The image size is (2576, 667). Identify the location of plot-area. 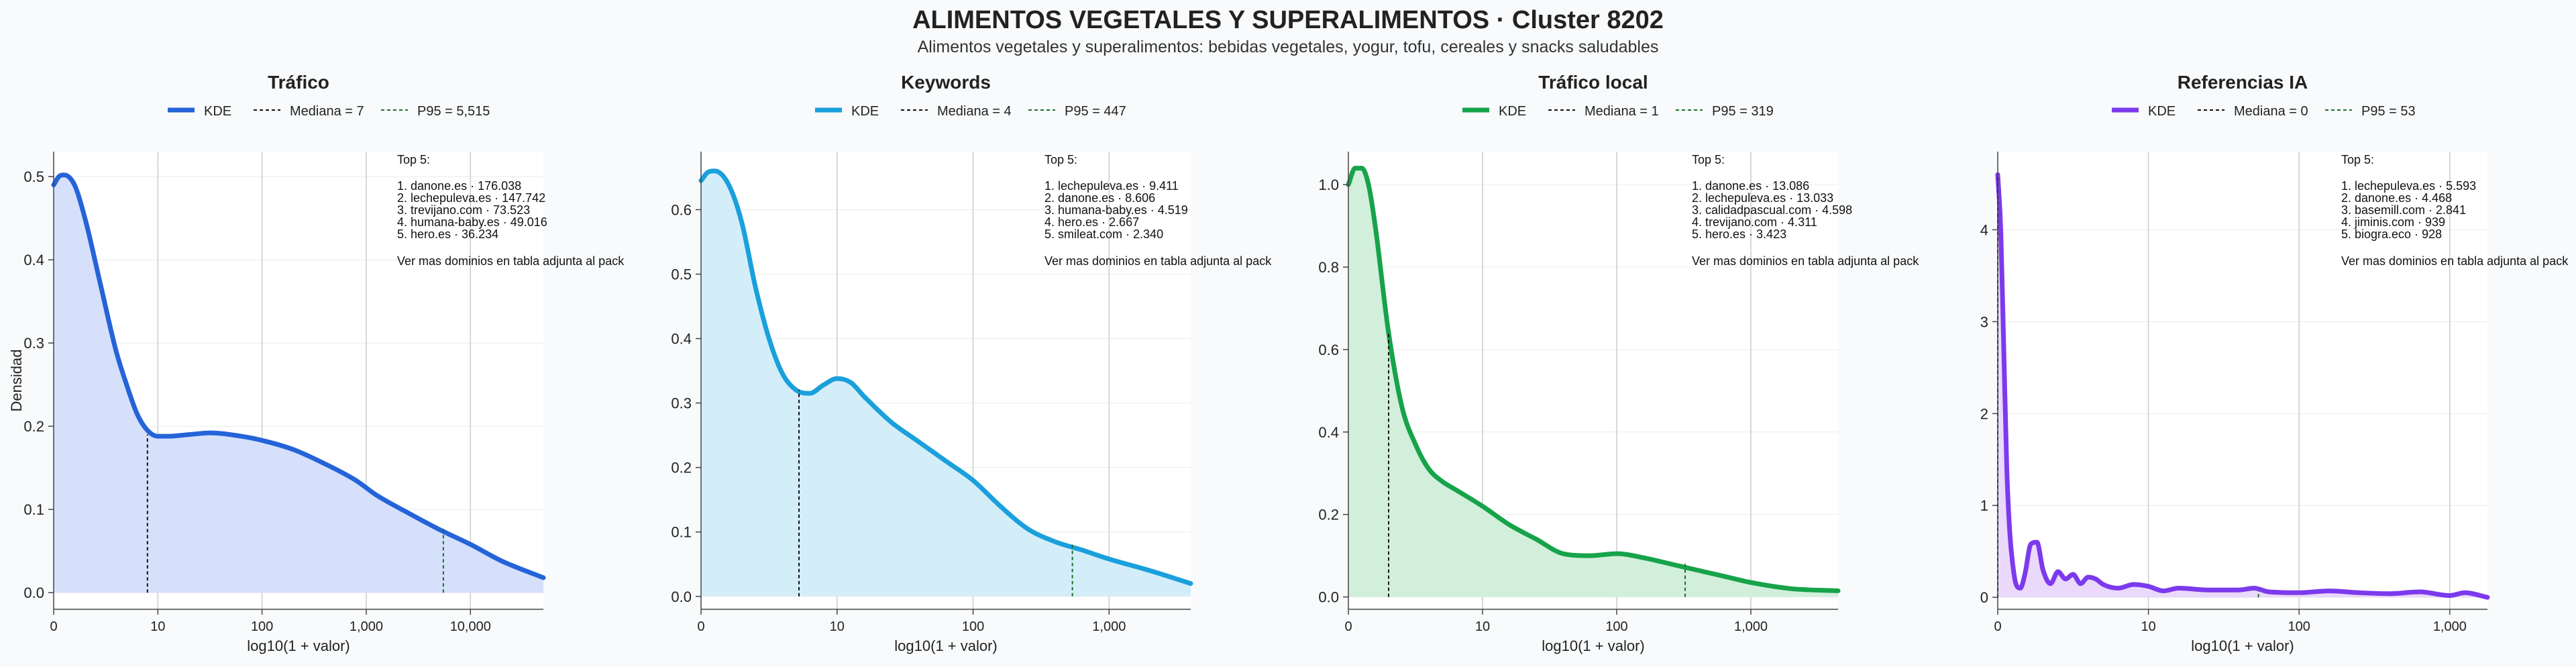
(2242, 380).